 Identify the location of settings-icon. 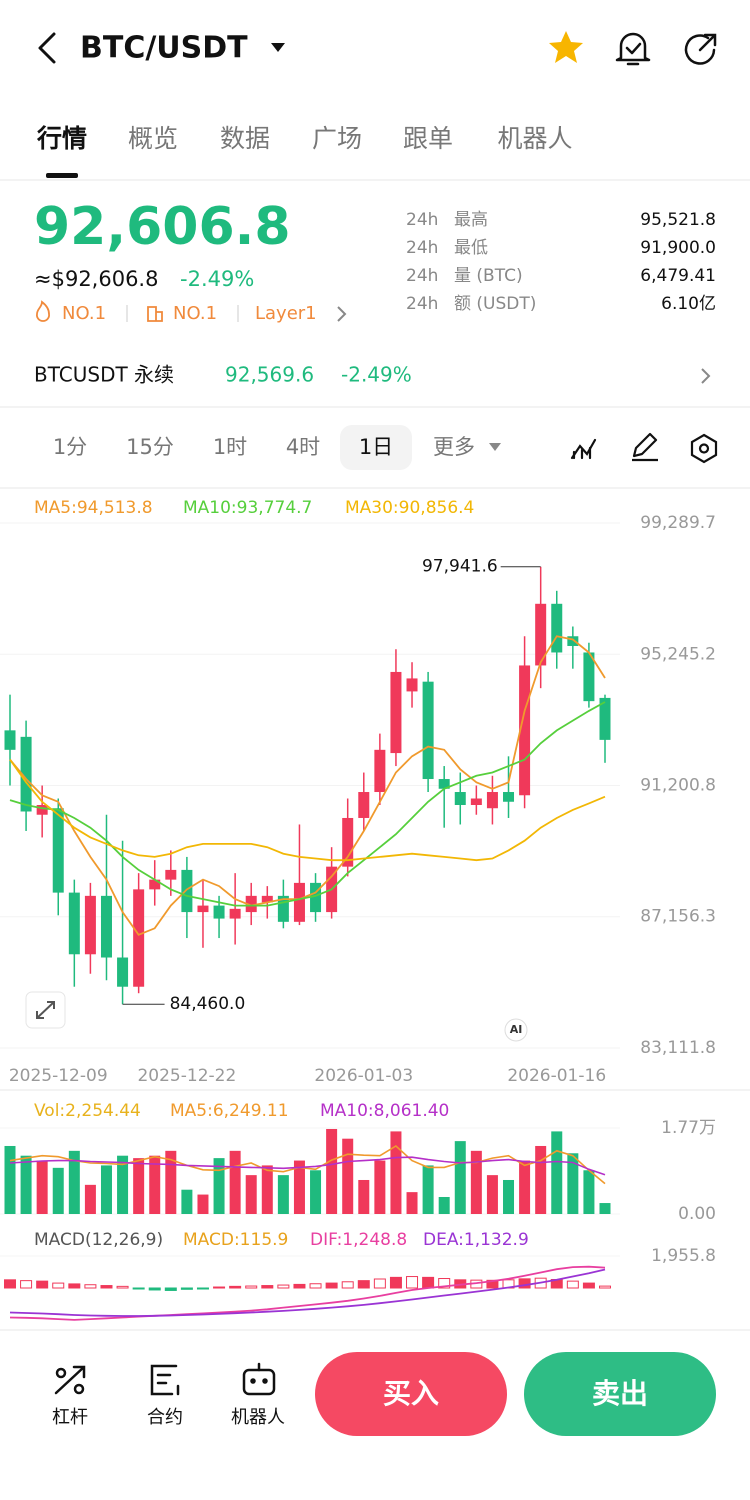
(704, 448).